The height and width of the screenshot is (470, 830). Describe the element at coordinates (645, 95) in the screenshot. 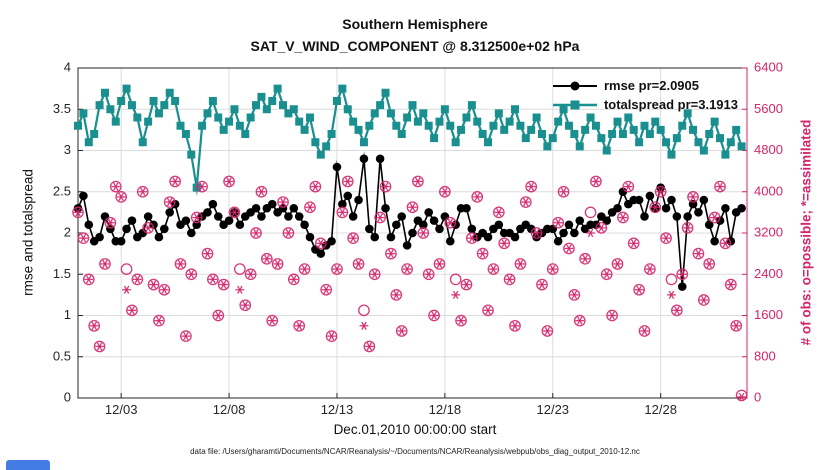

I see `legend: rmse pr=2.0905 totalspread pr=3.1913` at that location.